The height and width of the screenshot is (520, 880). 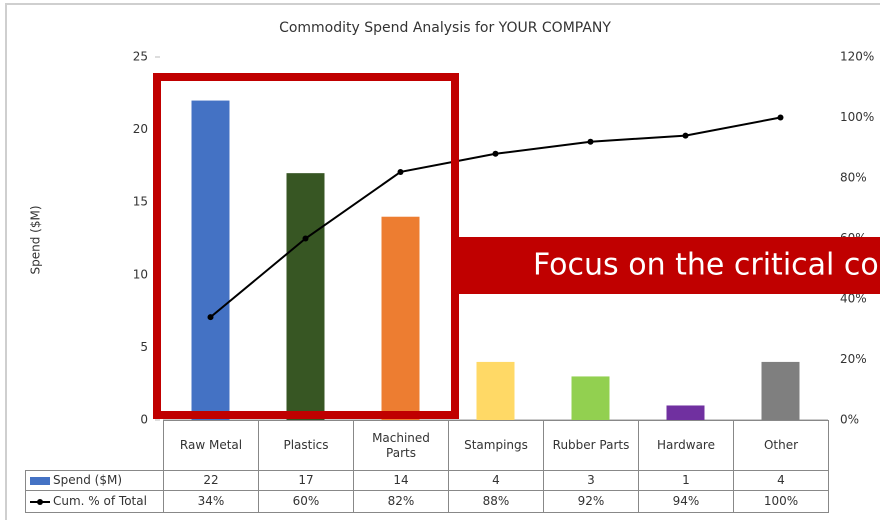 I want to click on table-value: 14, so click(x=401, y=480).